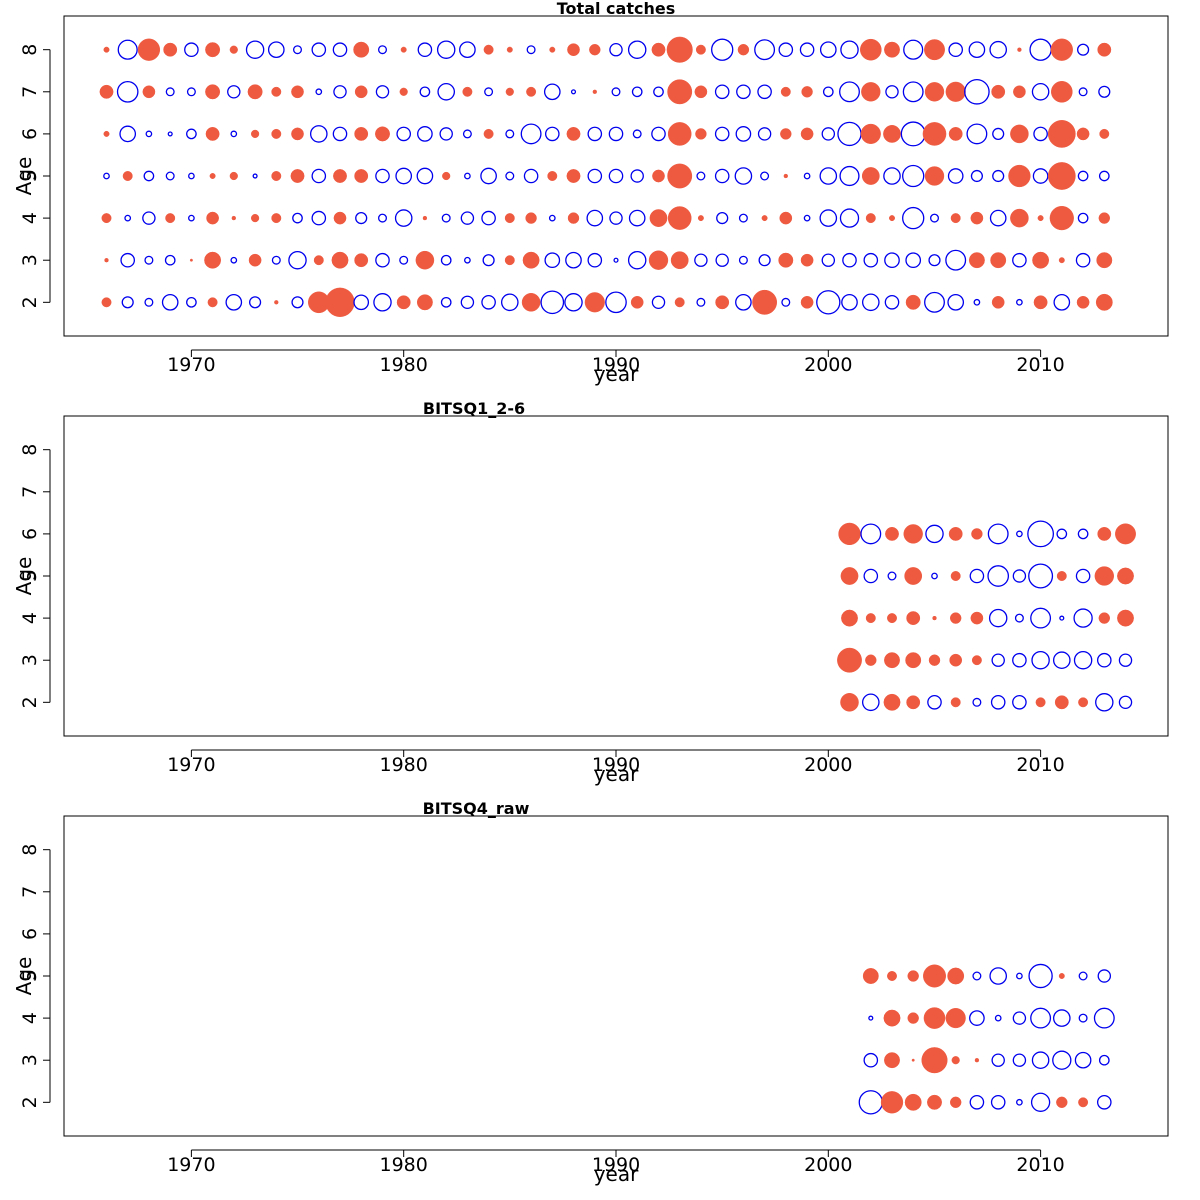 Image resolution: width=1200 pixels, height=1200 pixels. Describe the element at coordinates (616, 9) in the screenshot. I see `panel-title: Total catches` at that location.